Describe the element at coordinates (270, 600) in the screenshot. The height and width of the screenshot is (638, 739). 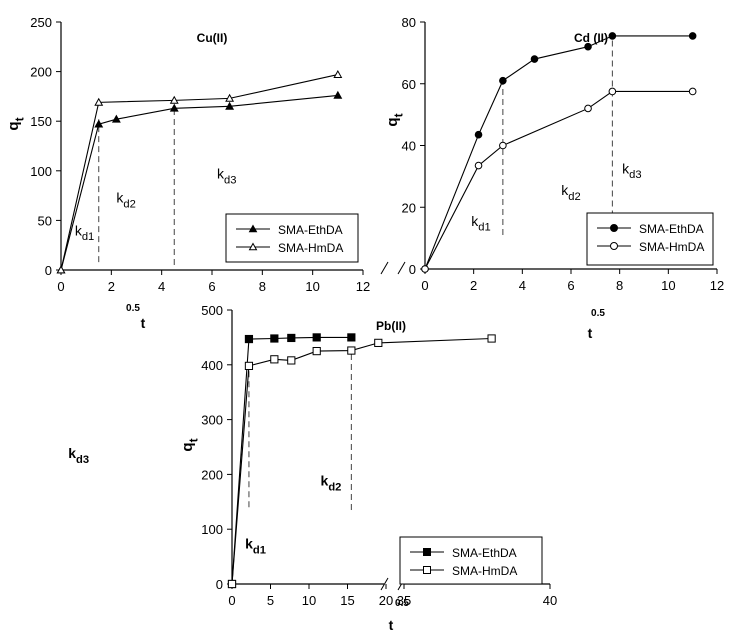
I see `x-tick-label: 5` at that location.